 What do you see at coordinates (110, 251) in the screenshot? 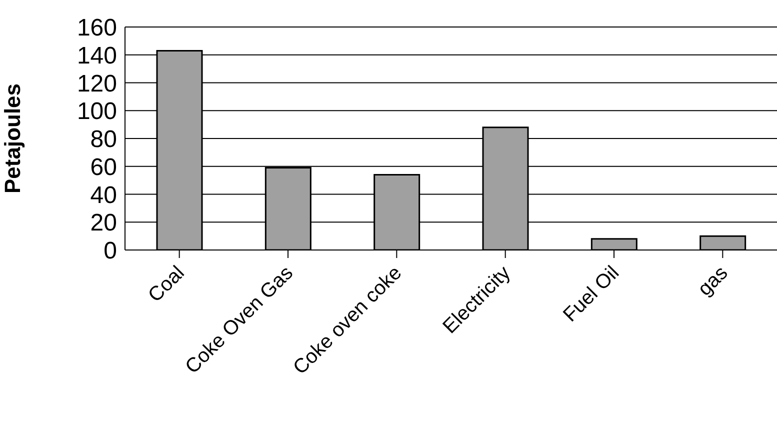
I see `y-tick-label: 0` at bounding box center [110, 251].